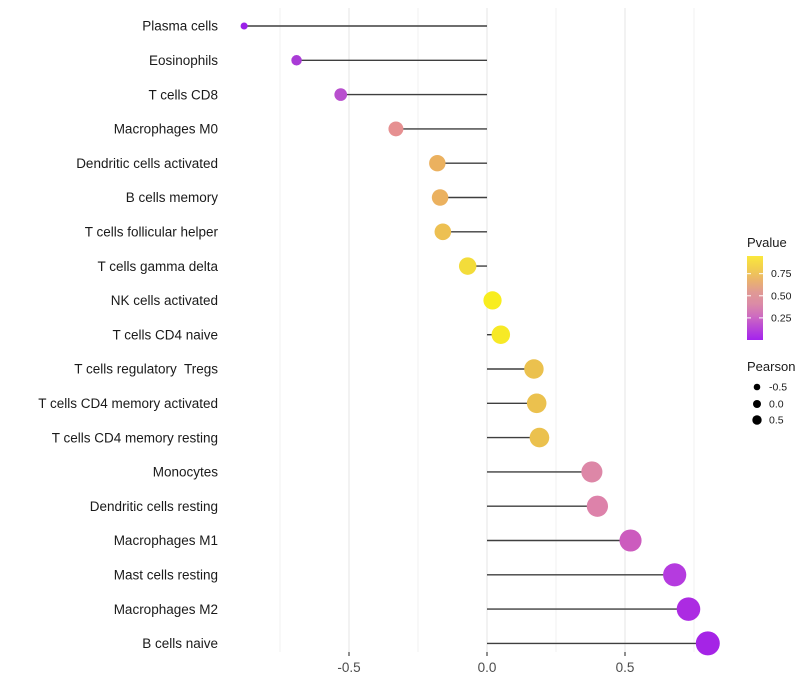 The width and height of the screenshot is (800, 700). What do you see at coordinates (186, 472) in the screenshot?
I see `category-label: Monocytes` at bounding box center [186, 472].